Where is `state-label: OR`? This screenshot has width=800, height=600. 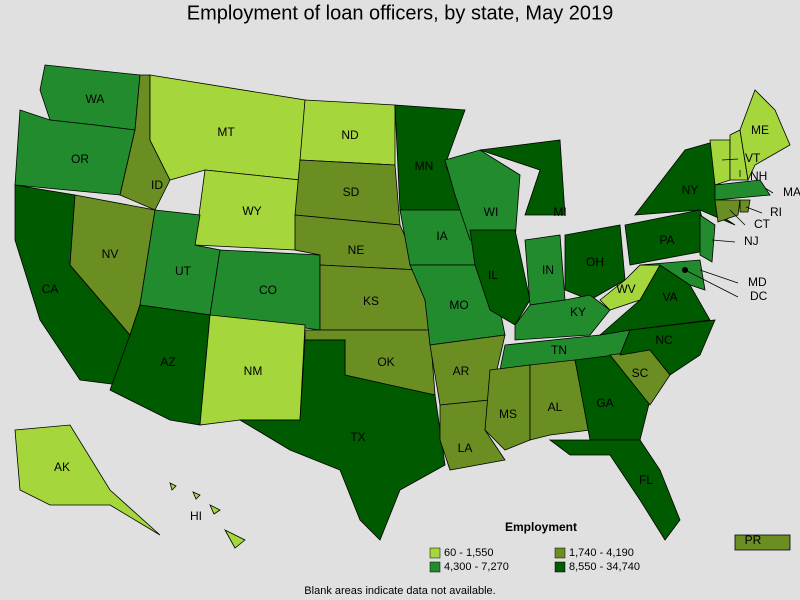
state-label: OR is located at coordinates (80, 159).